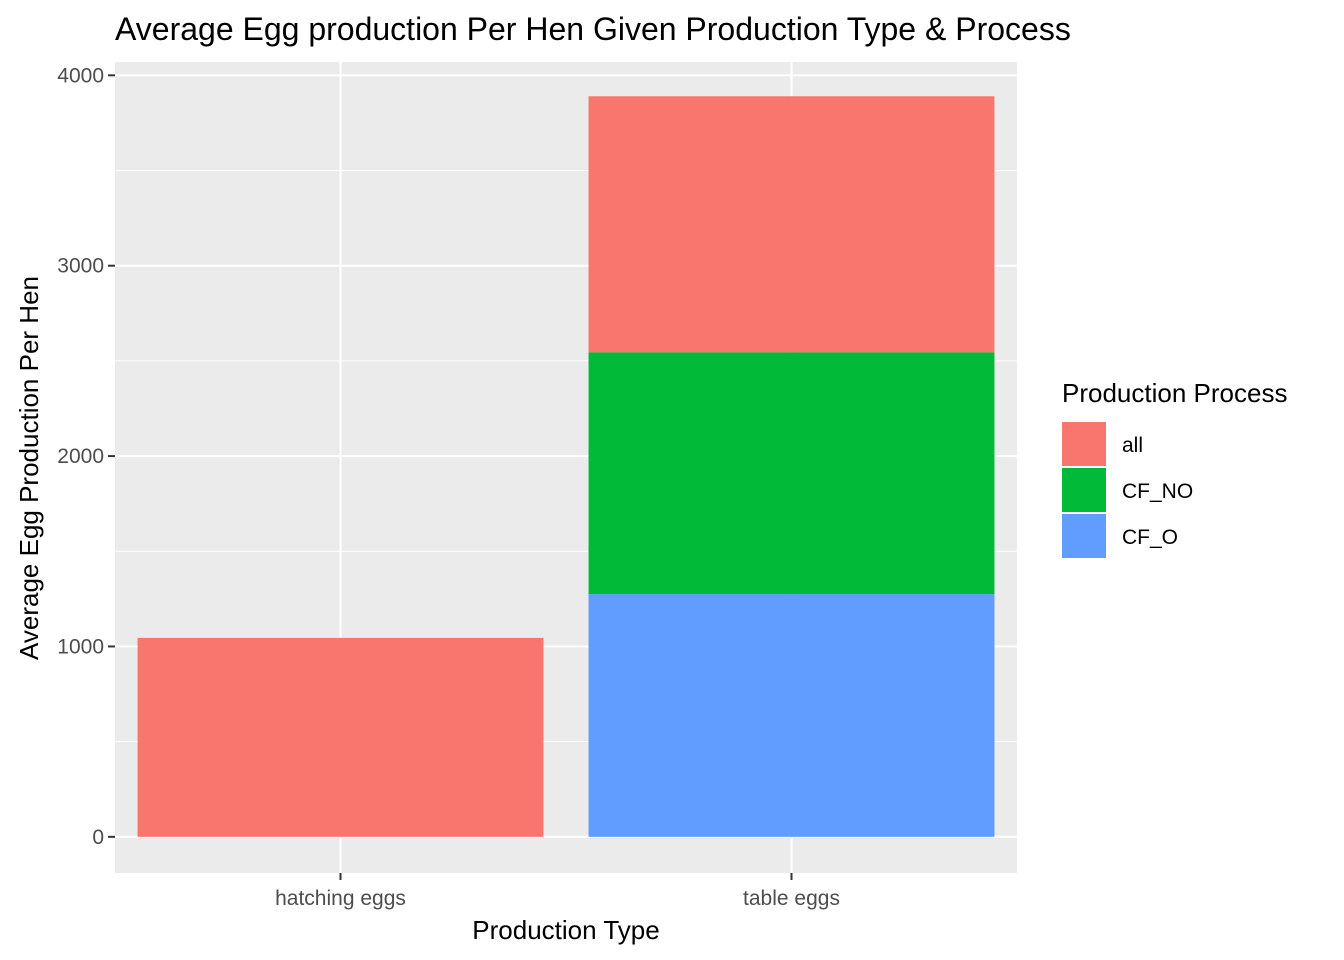 Image resolution: width=1344 pixels, height=960 pixels. Describe the element at coordinates (565, 930) in the screenshot. I see `x-axis-title: Production Type` at that location.